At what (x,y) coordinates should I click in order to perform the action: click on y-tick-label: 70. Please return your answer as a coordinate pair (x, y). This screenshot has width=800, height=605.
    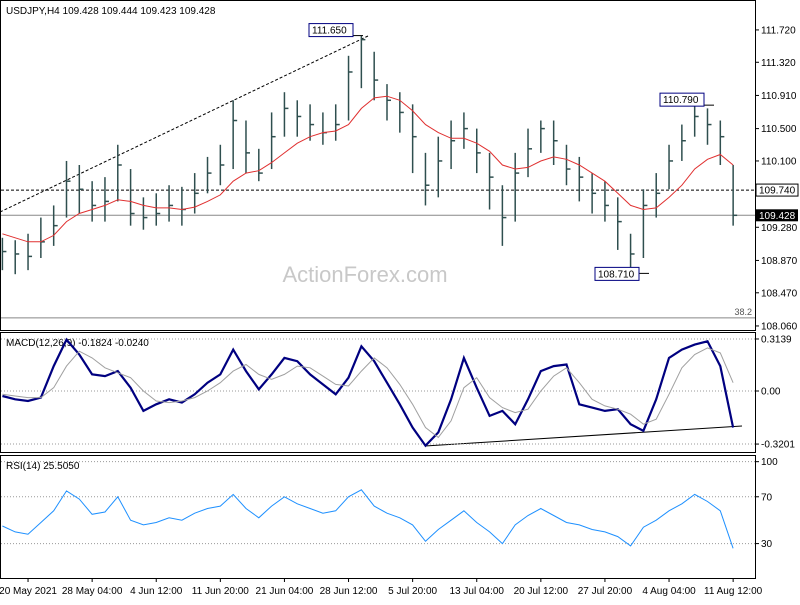
    Looking at the image, I should click on (767, 497).